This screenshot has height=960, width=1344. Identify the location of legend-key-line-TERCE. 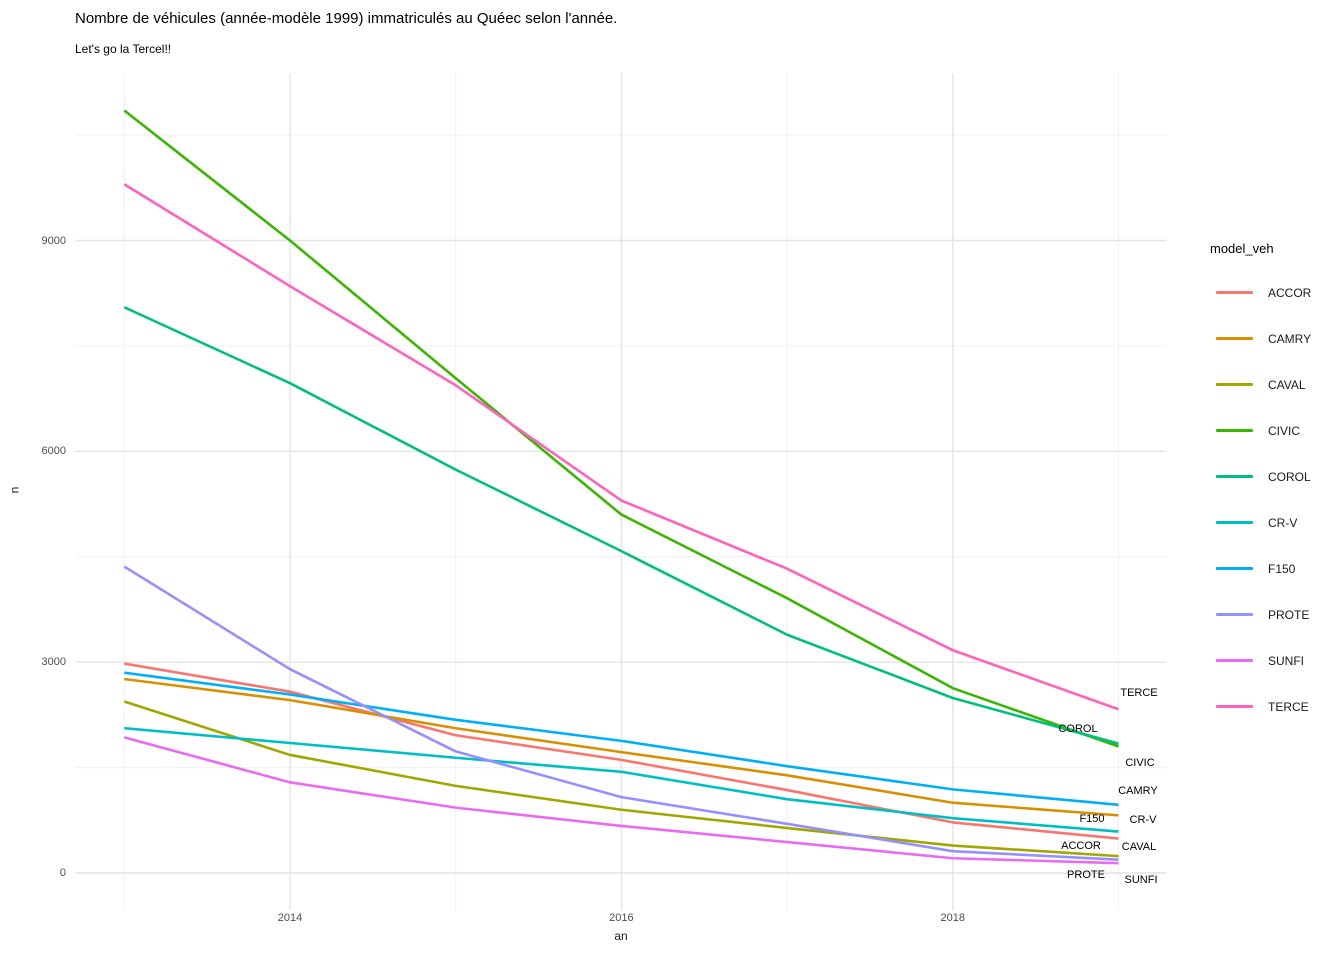
(1234, 706).